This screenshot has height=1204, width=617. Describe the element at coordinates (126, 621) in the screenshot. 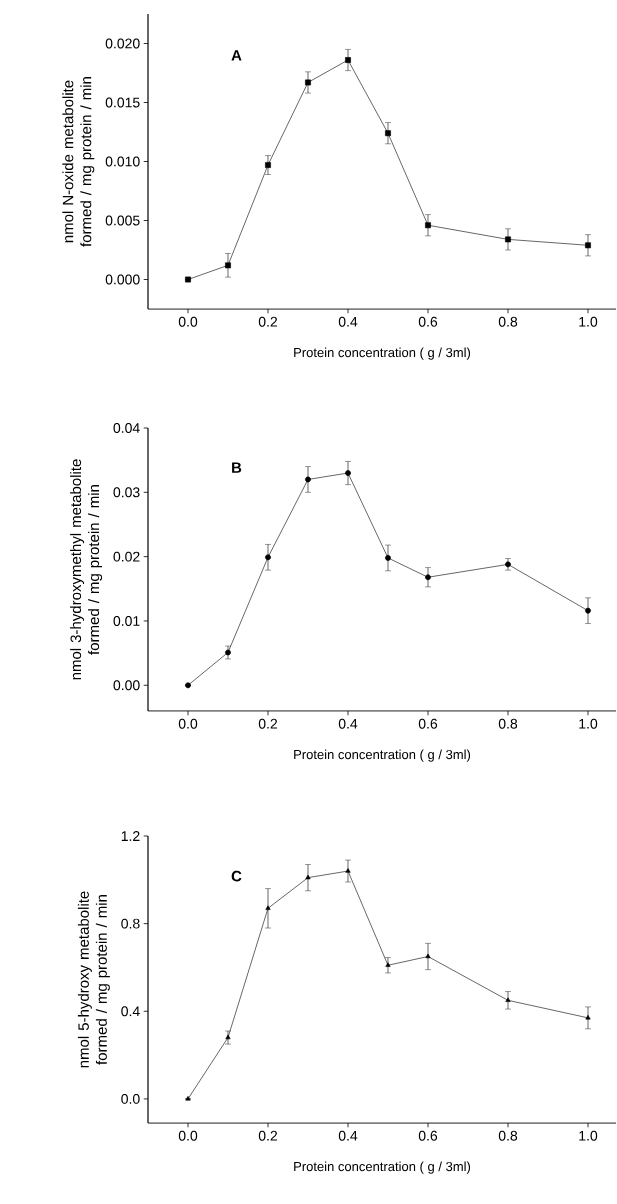

I see `y-tick-label: 0.01` at that location.